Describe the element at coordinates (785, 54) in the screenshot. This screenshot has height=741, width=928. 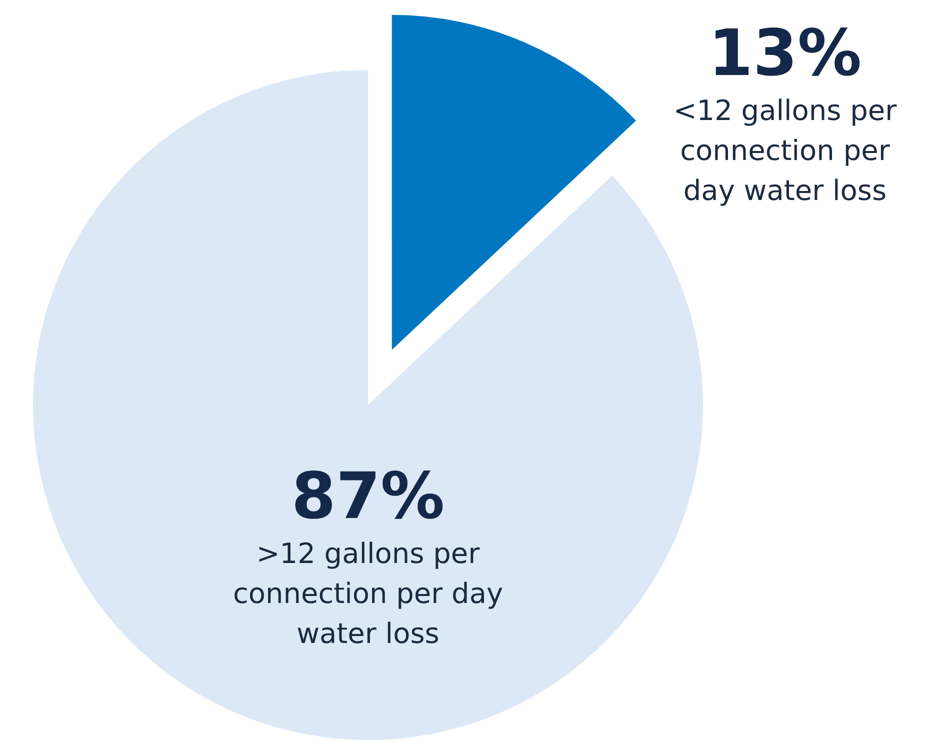
I see `data-label: 13%` at that location.